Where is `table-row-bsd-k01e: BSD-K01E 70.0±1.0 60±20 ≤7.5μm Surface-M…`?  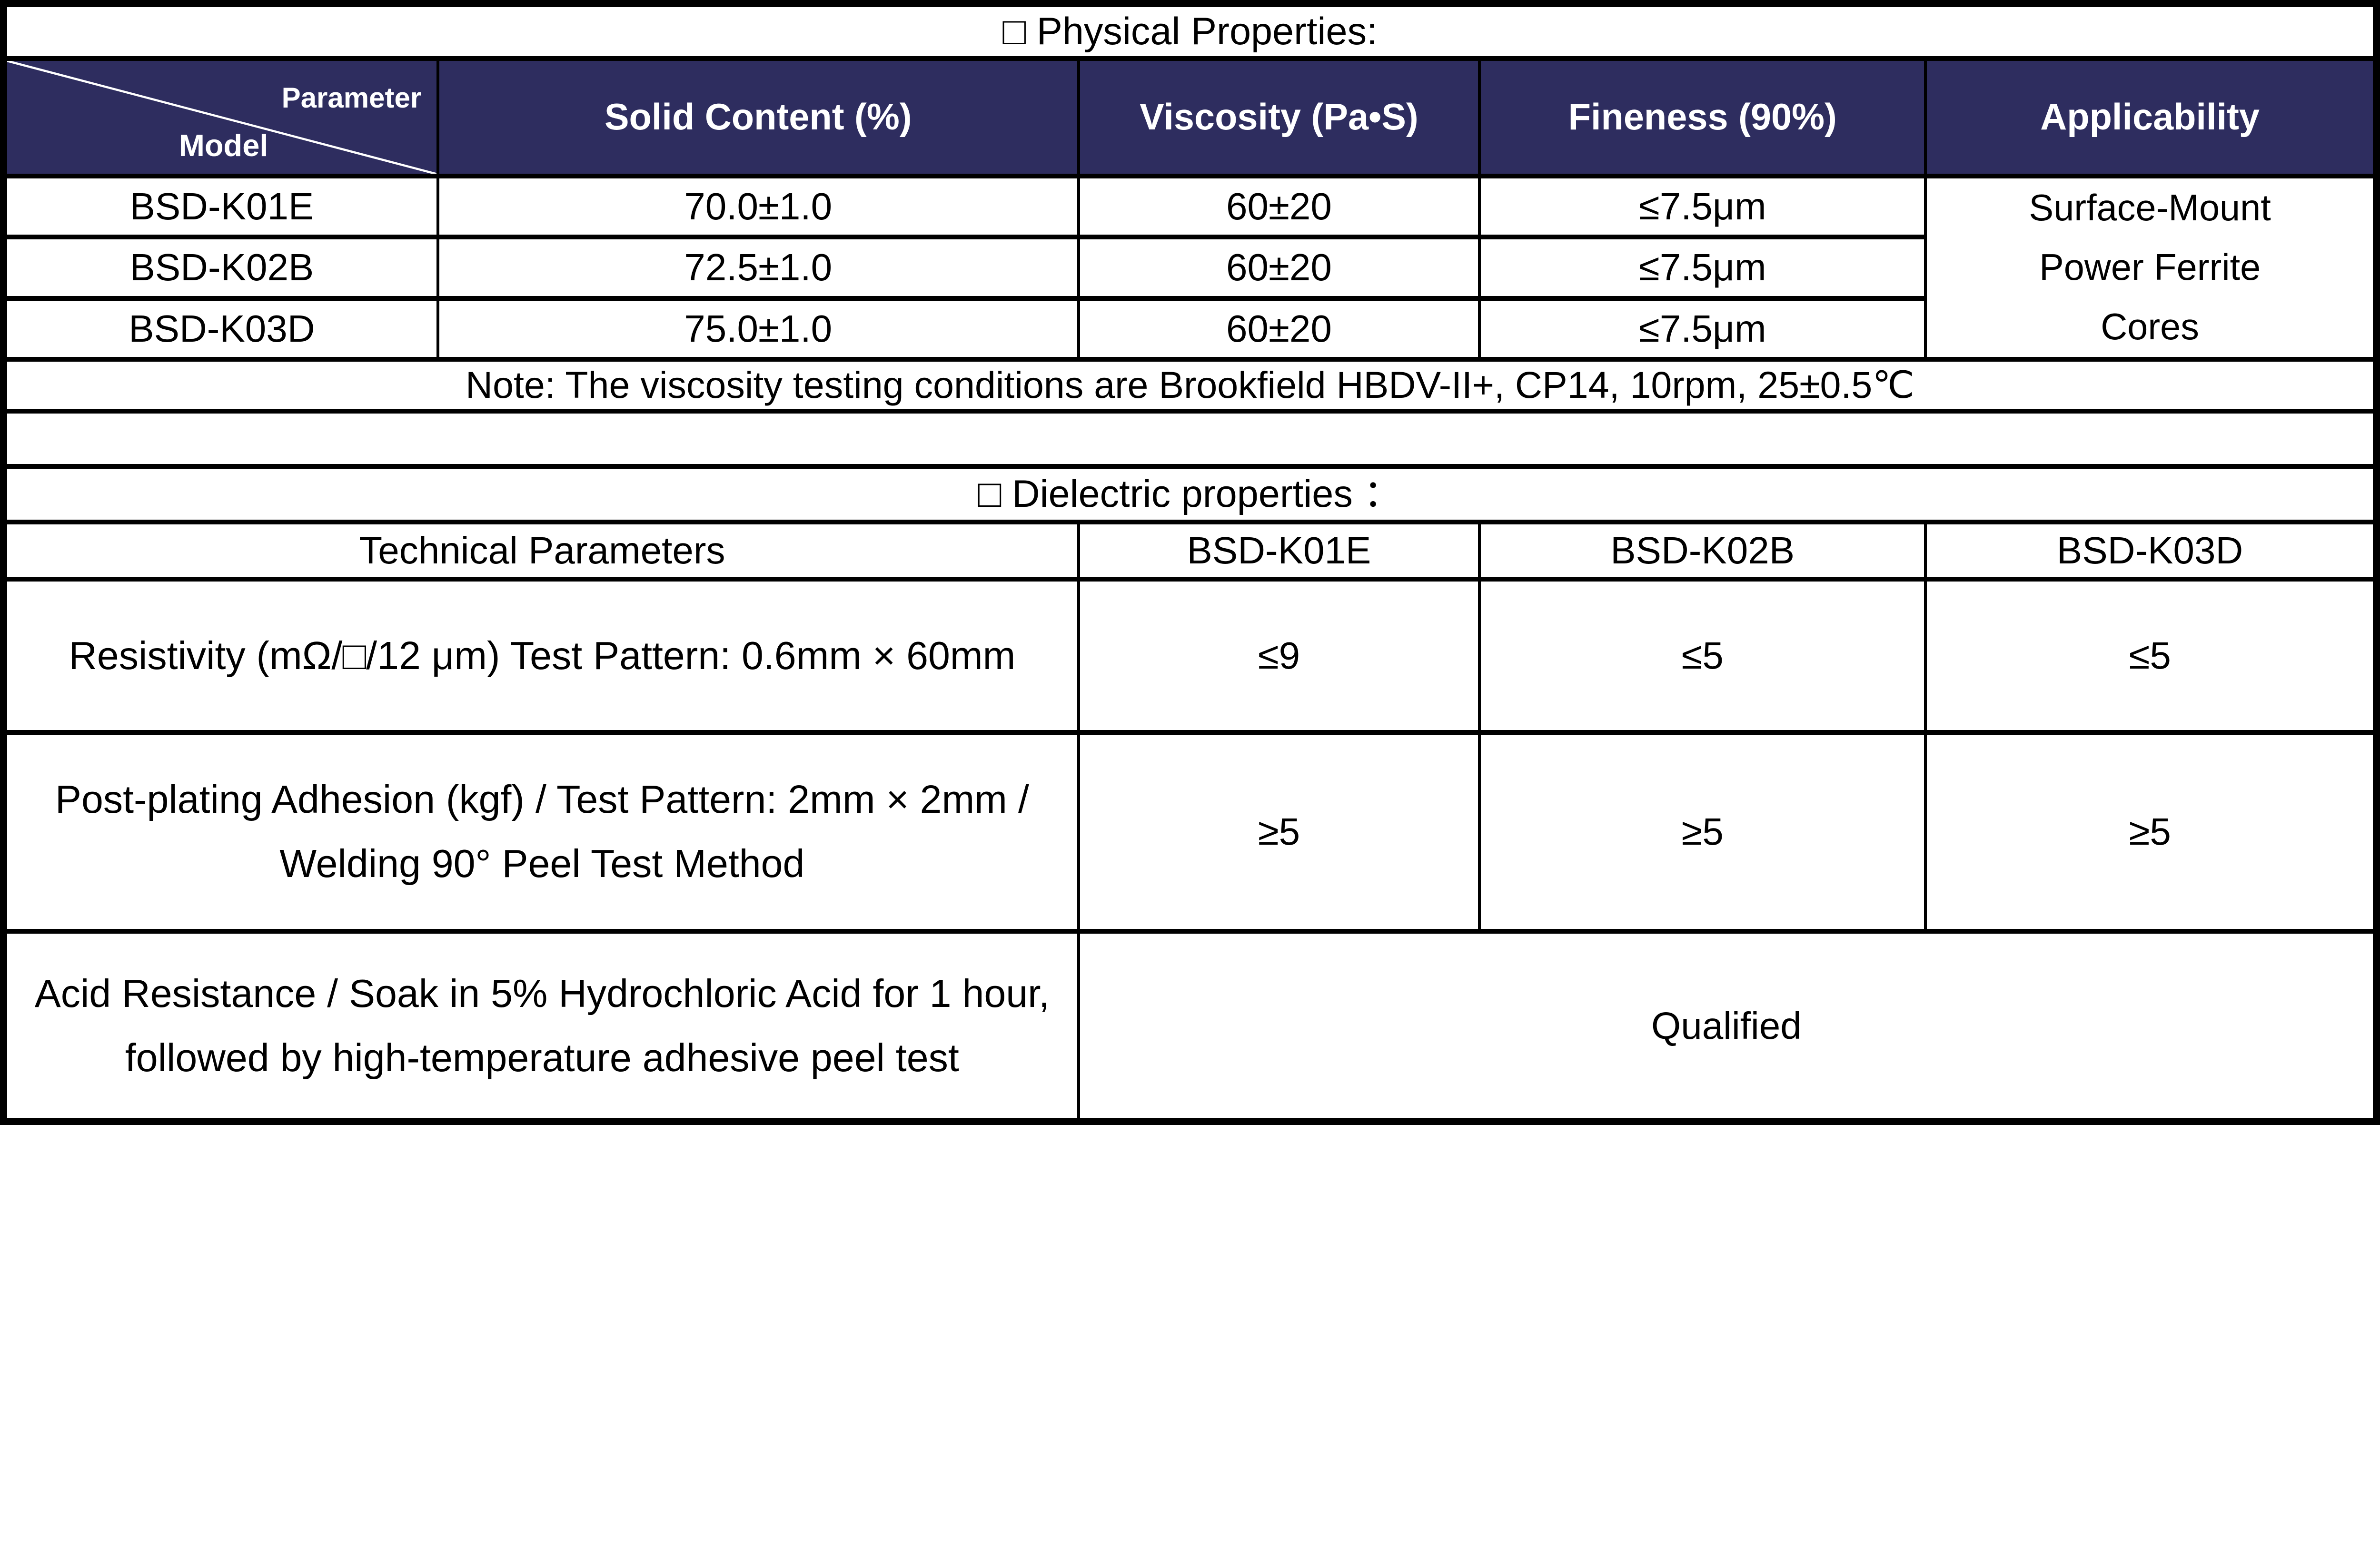 table-row-bsd-k01e: BSD-K01E 70.0±1.0 60±20 ≤7.5μm Surface-M… is located at coordinates (1190, 267).